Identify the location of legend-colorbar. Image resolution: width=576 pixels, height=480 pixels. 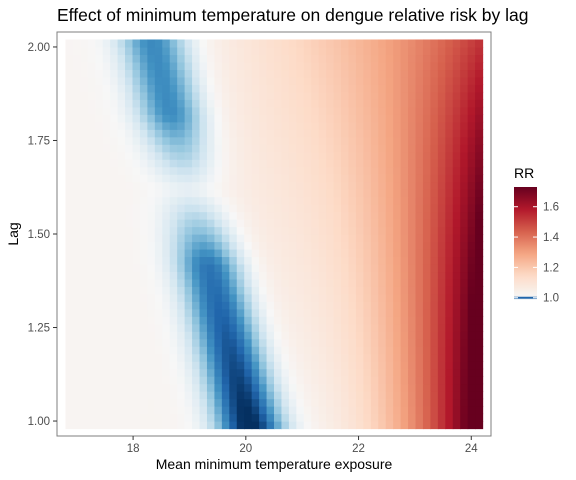
(525, 243).